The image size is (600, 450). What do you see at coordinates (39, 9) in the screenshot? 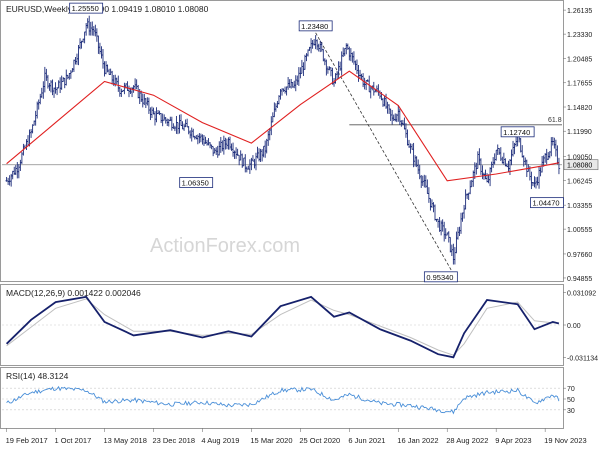
I see `symbol-label: EURUSD,Weekly` at bounding box center [39, 9].